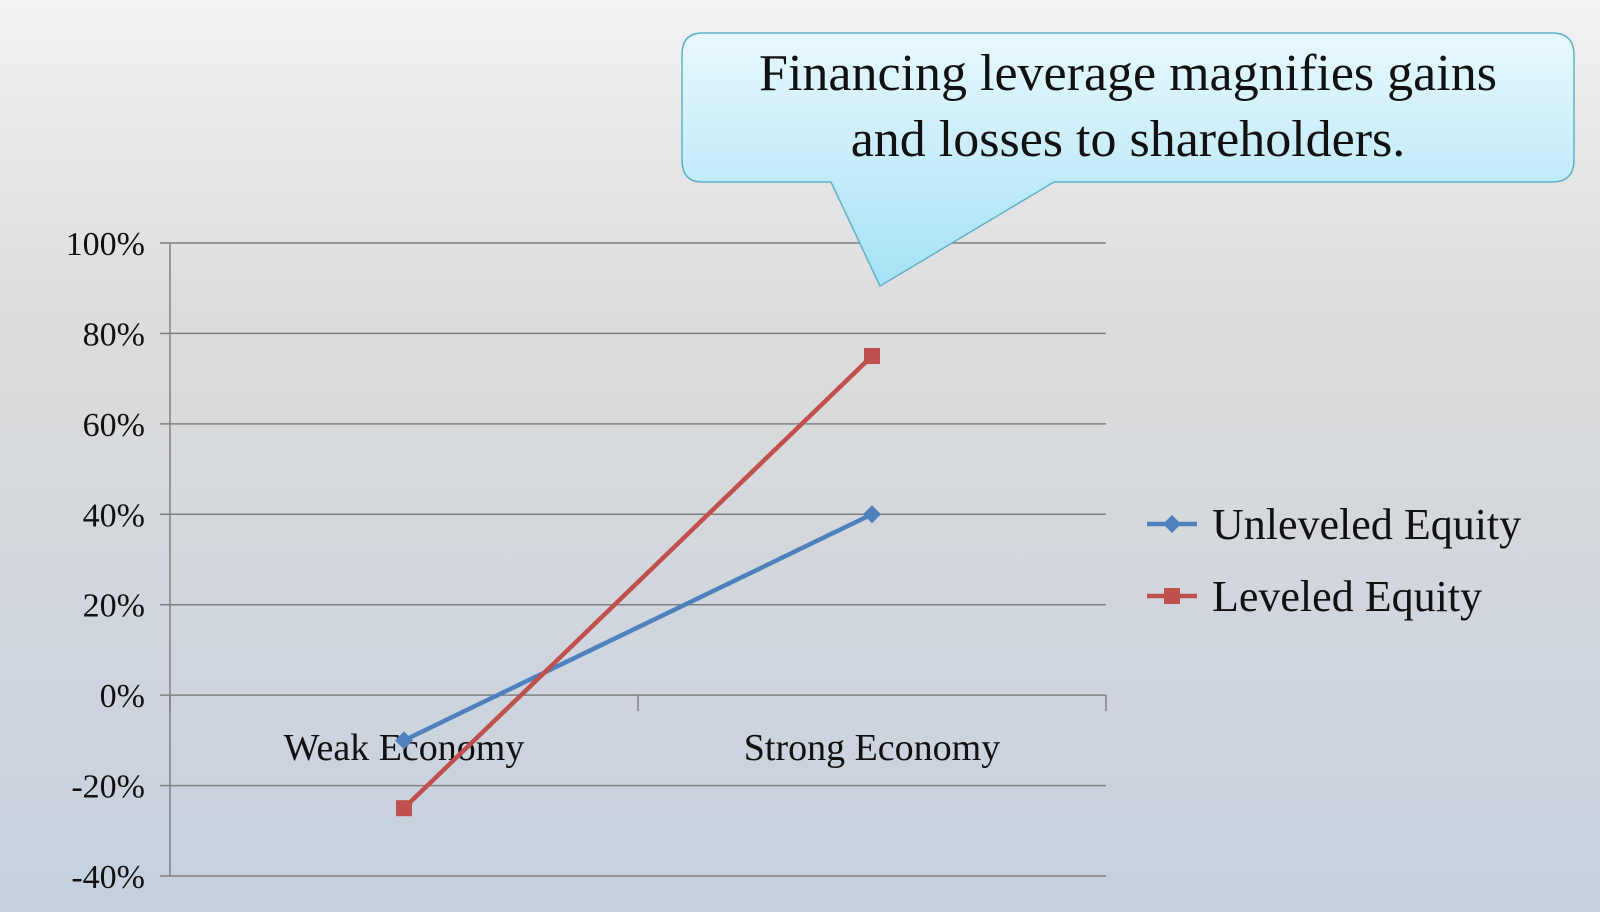 The width and height of the screenshot is (1600, 912). I want to click on y-tick-label: -40%, so click(108, 877).